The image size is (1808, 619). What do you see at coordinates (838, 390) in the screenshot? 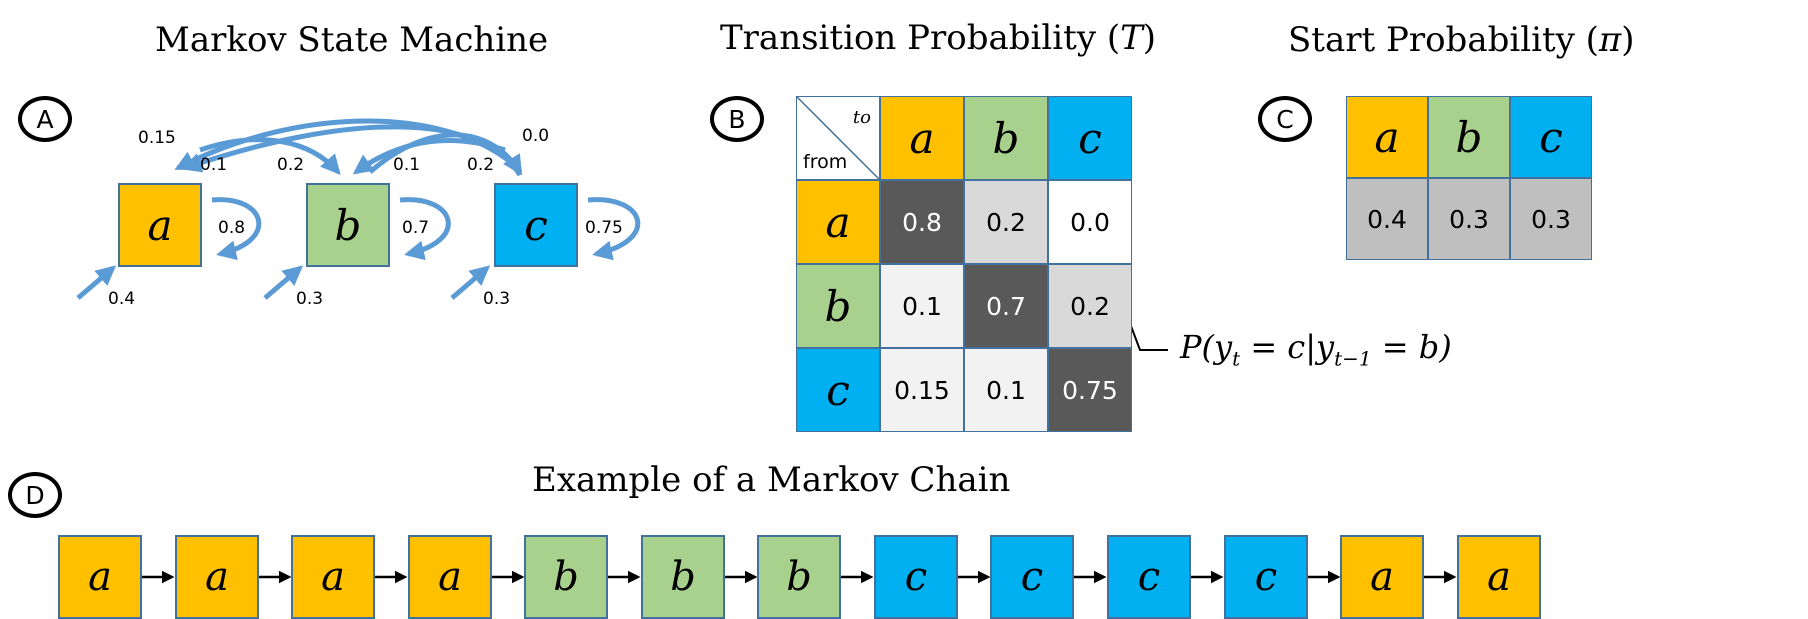
I see `matrix-row-header-c: c` at bounding box center [838, 390].